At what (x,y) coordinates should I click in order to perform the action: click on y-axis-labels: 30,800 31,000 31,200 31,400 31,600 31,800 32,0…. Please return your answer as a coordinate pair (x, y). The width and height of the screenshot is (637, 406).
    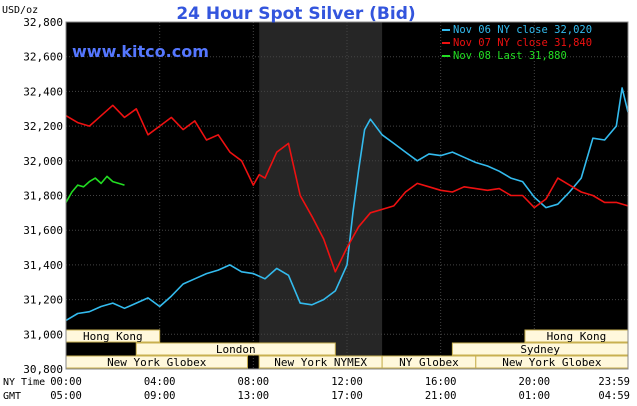
    Looking at the image, I should click on (43, 196).